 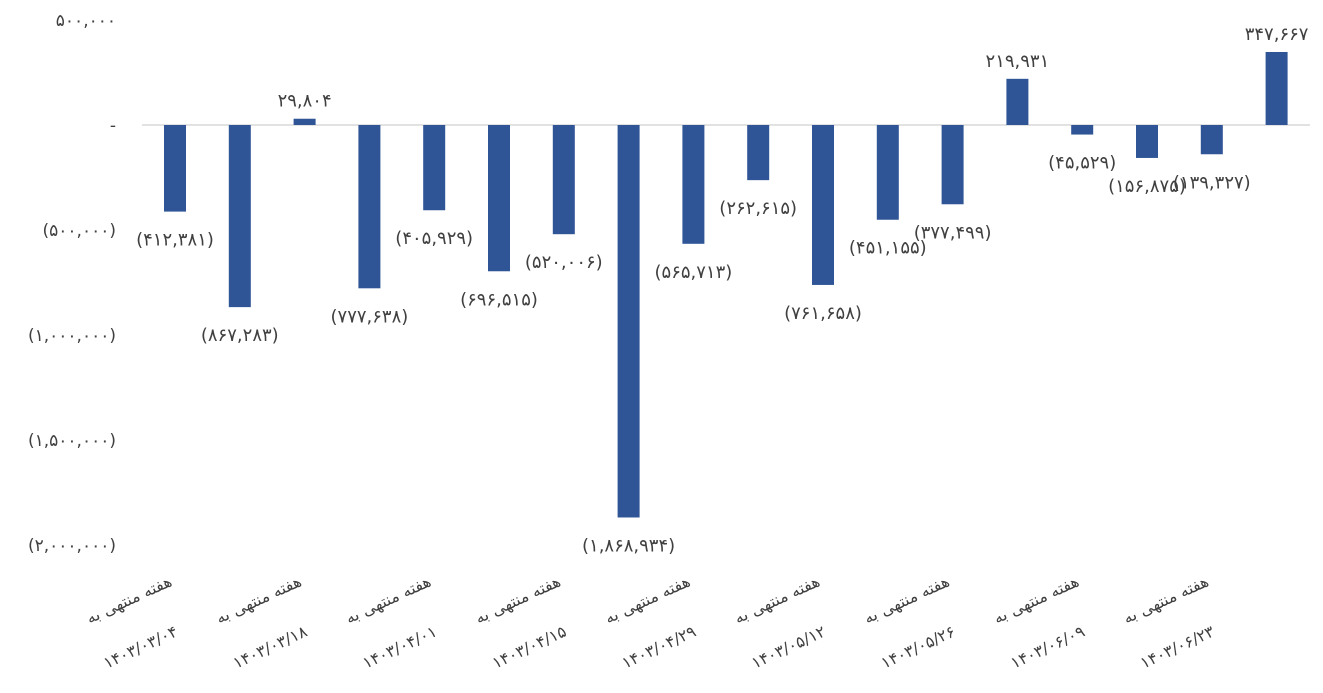 What do you see at coordinates (564, 262) in the screenshot?
I see `data-label: (۵۲۰,۰۰۶)` at bounding box center [564, 262].